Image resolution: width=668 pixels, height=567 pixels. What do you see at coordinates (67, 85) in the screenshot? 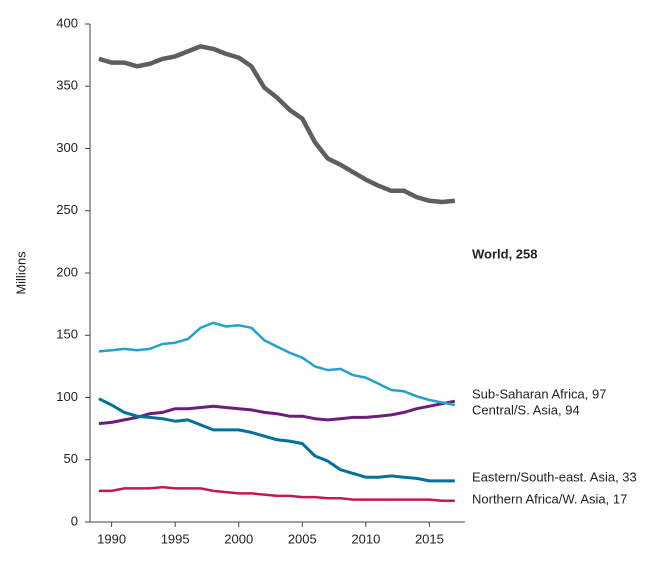
I see `y-tick-label: 350` at bounding box center [67, 85].